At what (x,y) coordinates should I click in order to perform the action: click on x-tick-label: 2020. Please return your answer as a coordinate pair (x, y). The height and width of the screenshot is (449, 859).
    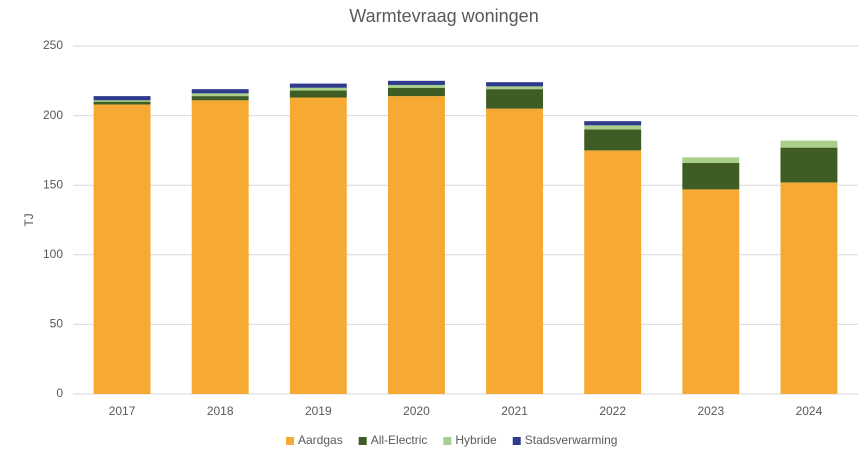
    Looking at the image, I should click on (416, 411).